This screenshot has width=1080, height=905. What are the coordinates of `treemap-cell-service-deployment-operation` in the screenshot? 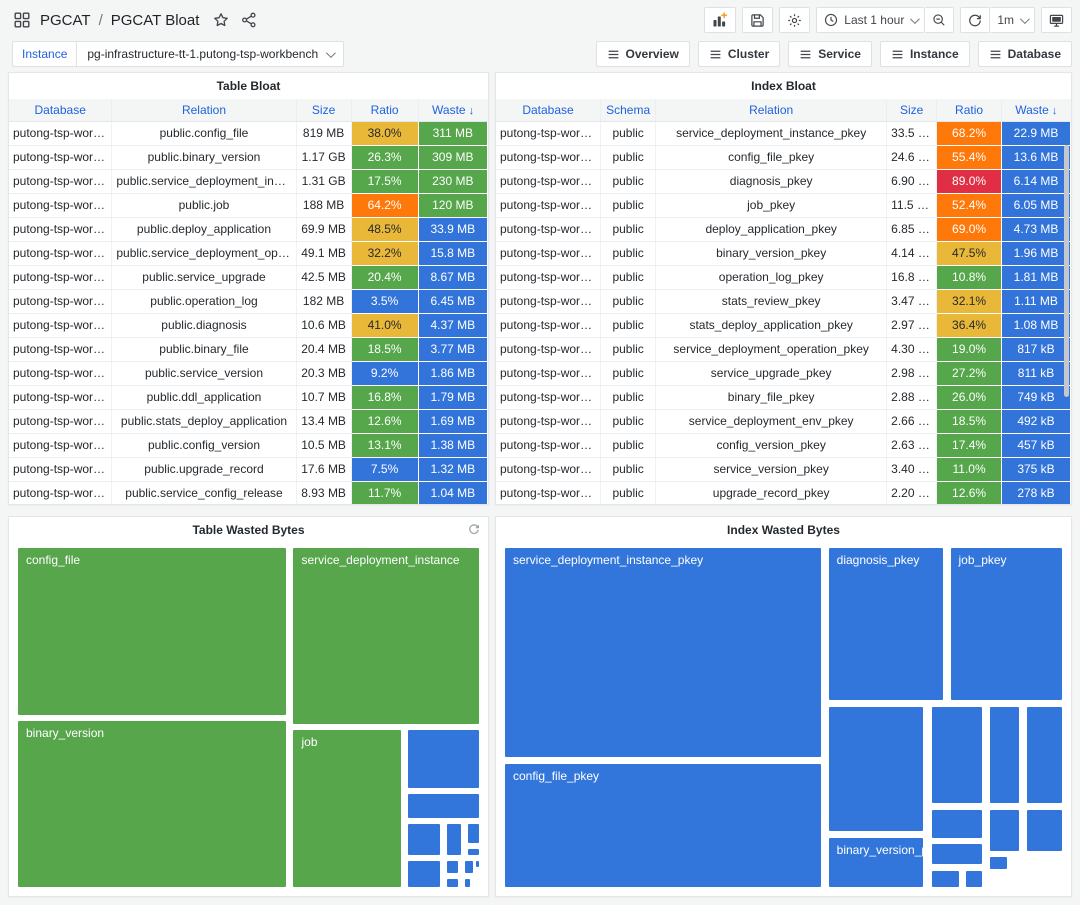 It's located at (443, 806).